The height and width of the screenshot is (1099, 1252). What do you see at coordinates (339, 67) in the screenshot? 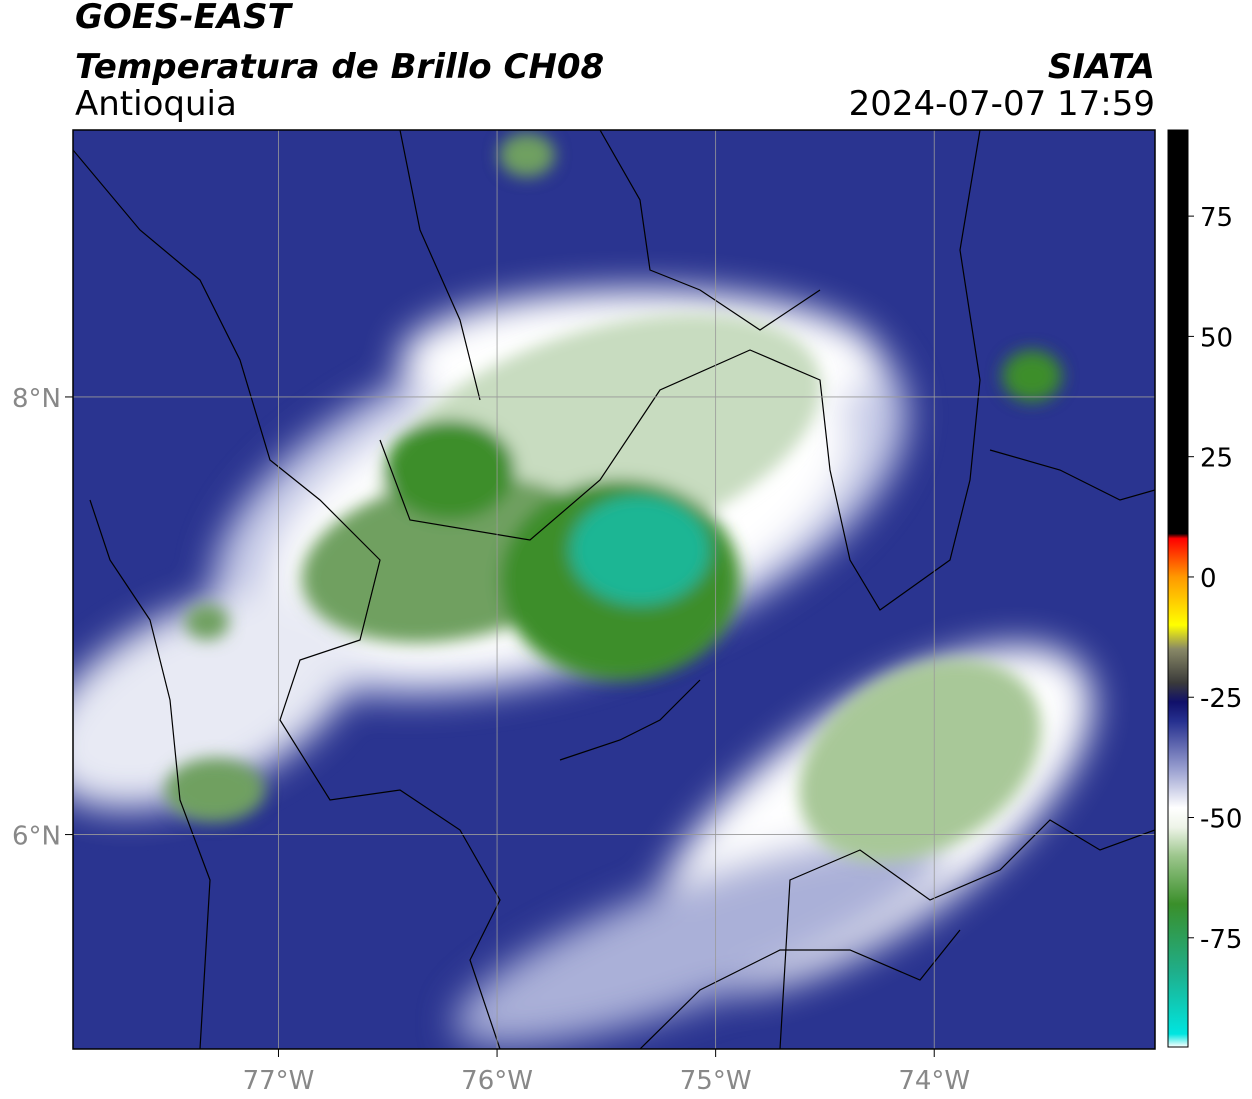
I see `subtitle: Temperatura de Brillo CH08` at bounding box center [339, 67].